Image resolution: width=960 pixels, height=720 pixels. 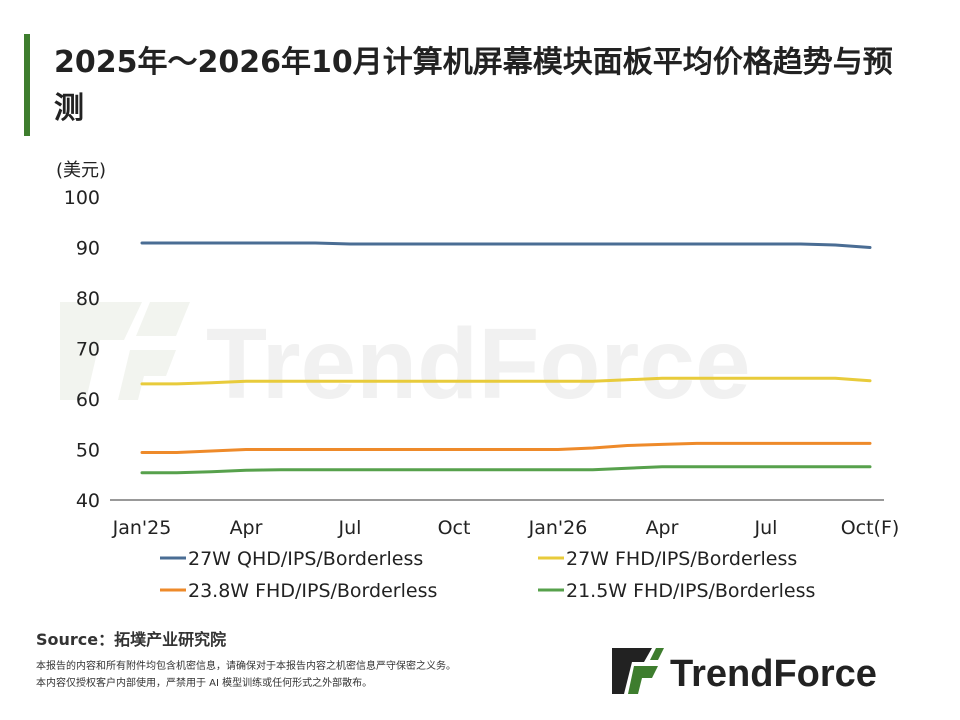 What do you see at coordinates (454, 528) in the screenshot?
I see `x-tick-label: Oct` at bounding box center [454, 528].